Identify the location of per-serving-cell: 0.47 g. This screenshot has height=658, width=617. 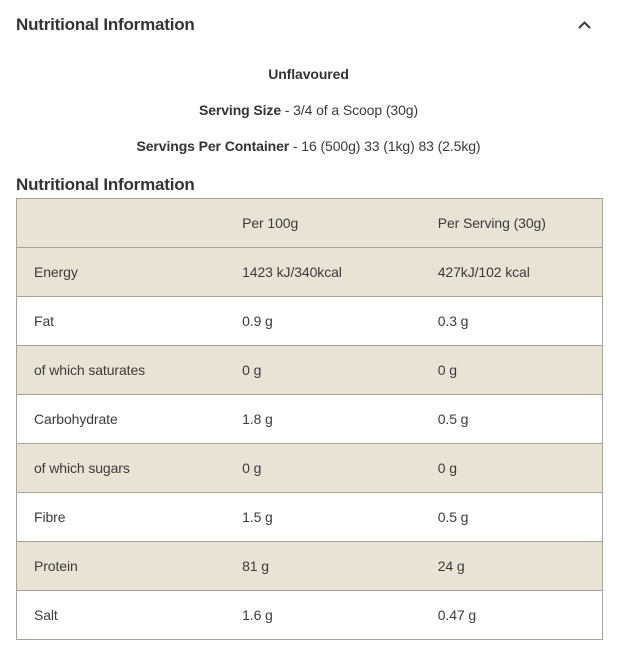
(457, 615).